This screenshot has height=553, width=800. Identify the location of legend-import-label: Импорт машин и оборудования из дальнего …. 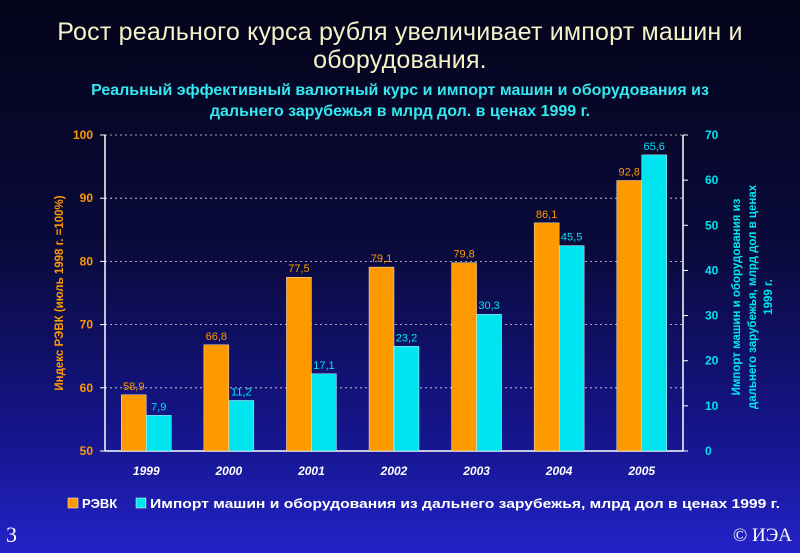
(465, 503).